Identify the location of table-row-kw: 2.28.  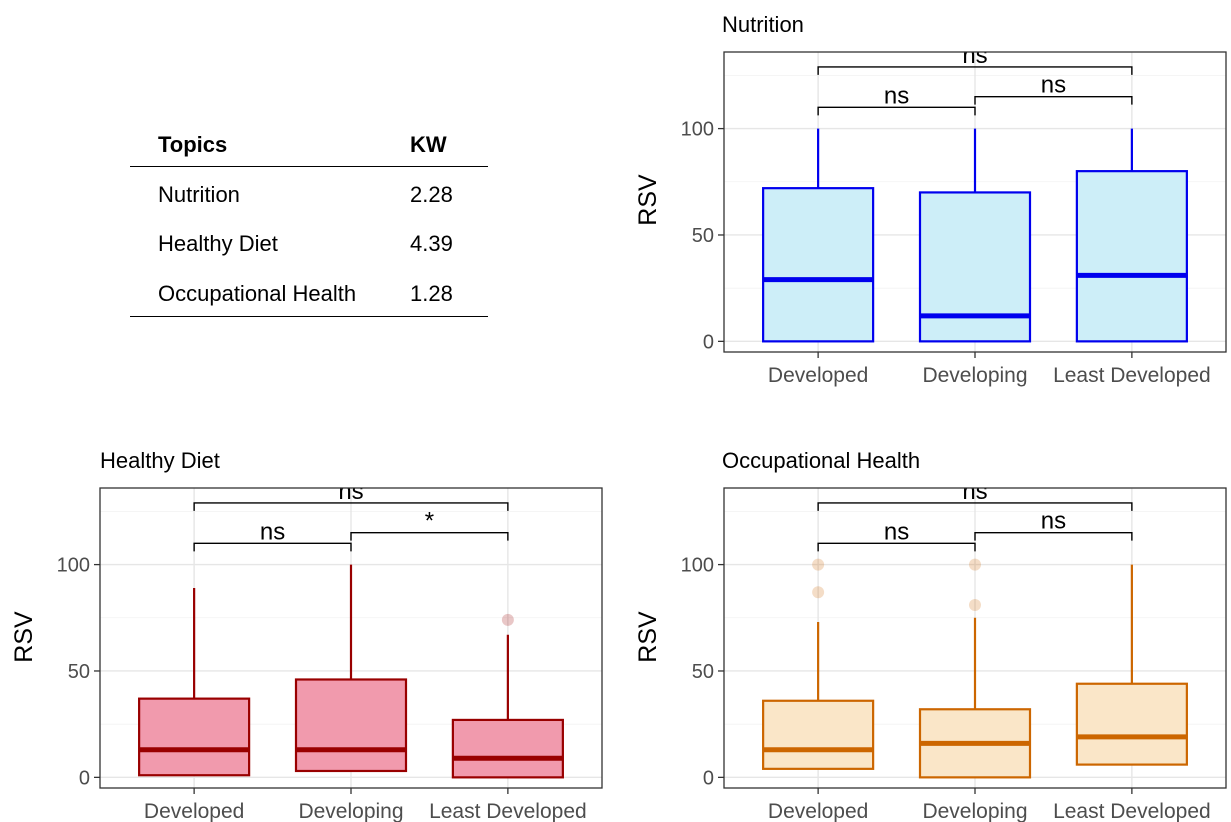
(431, 194).